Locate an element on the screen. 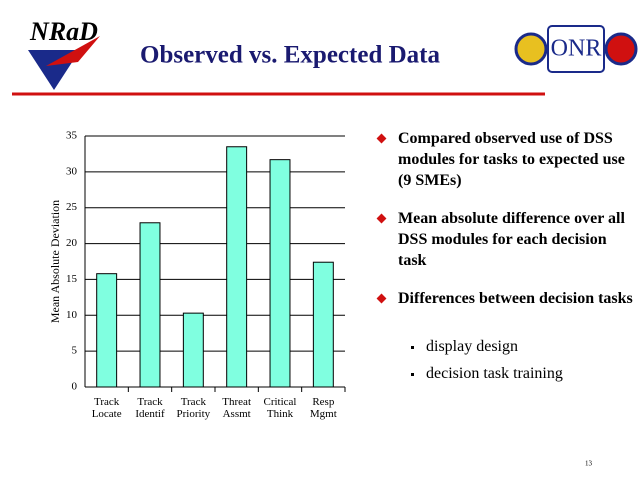  logo-text: NRaD is located at coordinates (63, 31).